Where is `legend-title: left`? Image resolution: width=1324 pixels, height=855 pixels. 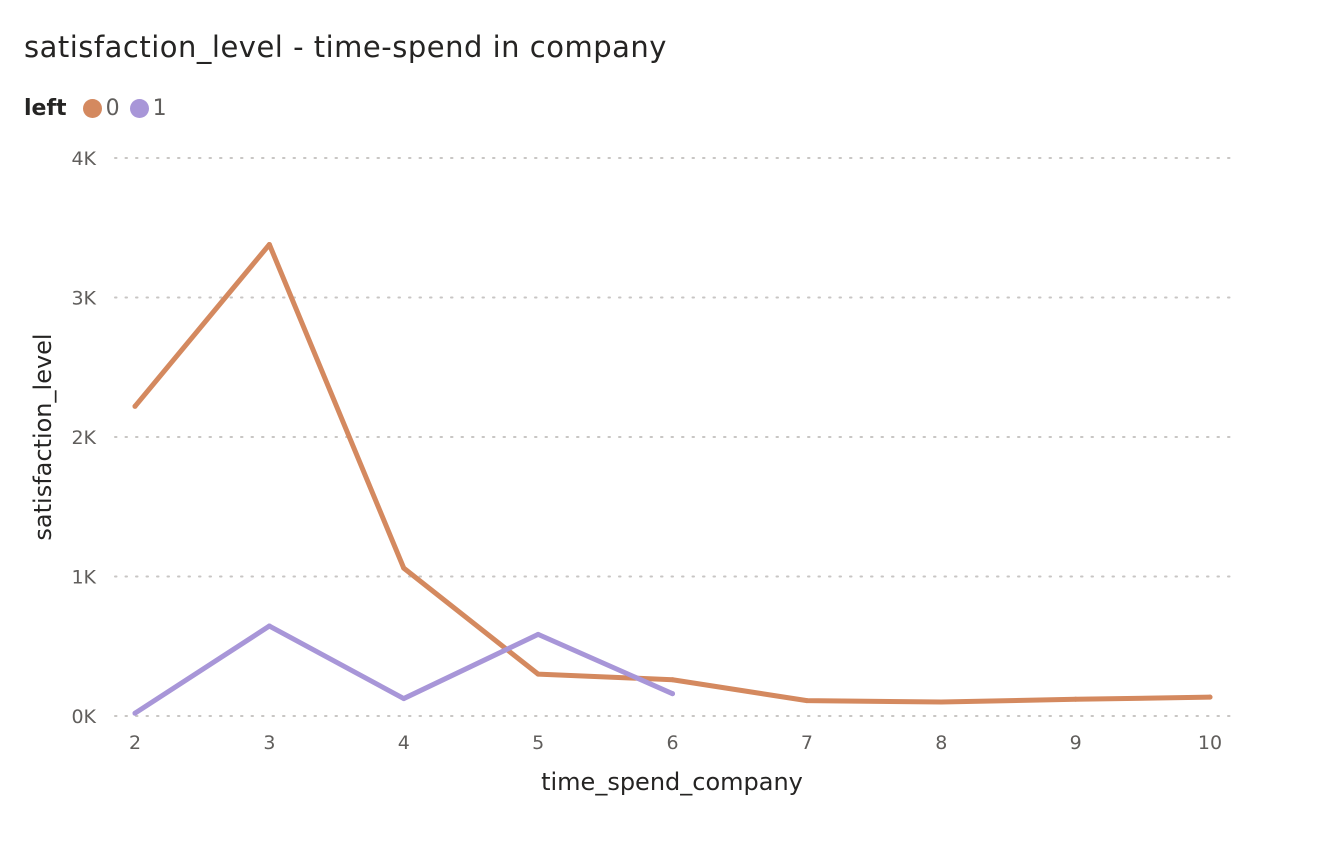 legend-title: left is located at coordinates (45, 108).